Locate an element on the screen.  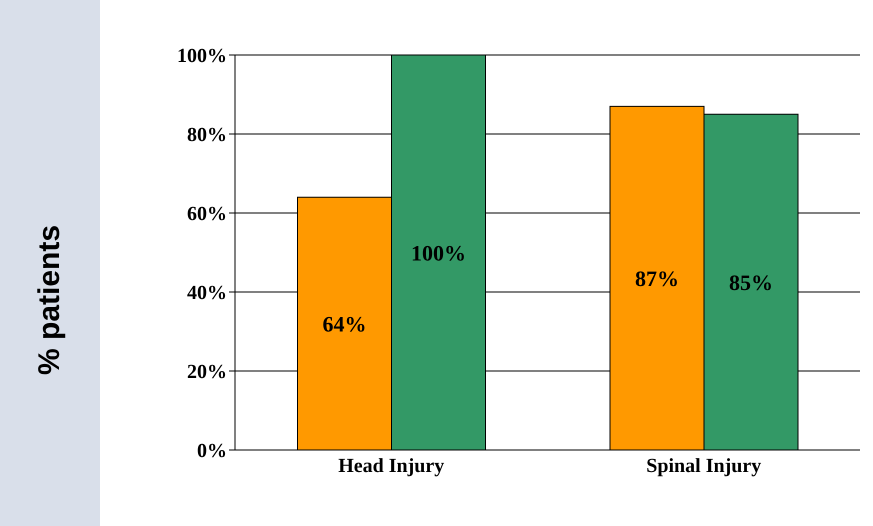
y-tick-label: 60% is located at coordinates (207, 214).